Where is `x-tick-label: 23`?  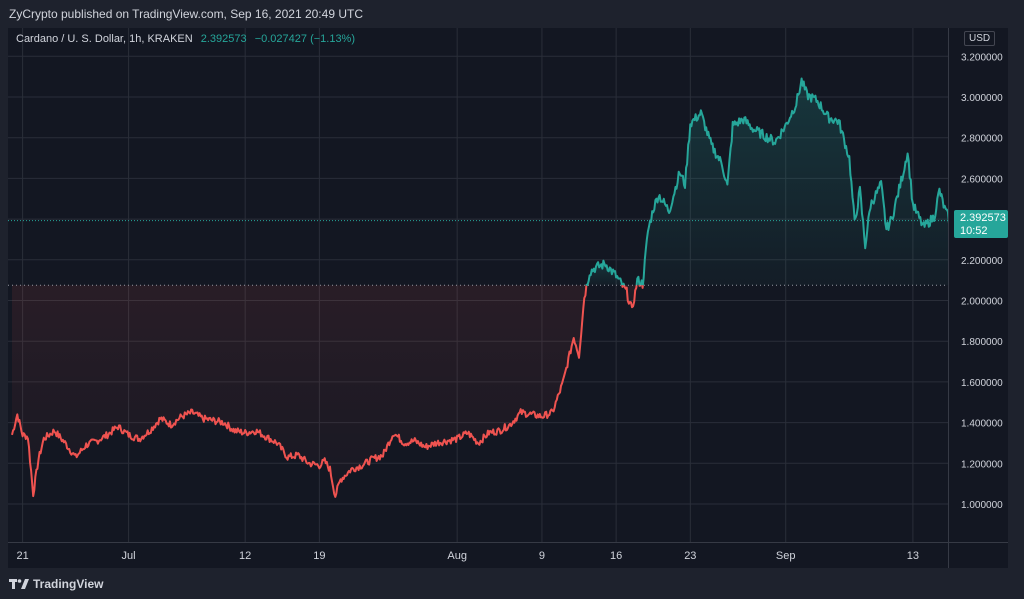 x-tick-label: 23 is located at coordinates (690, 556).